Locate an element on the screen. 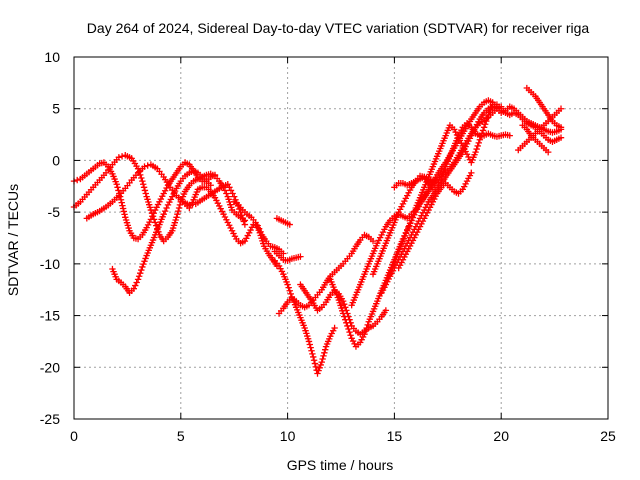  y-tick-label: -25 is located at coordinates (50, 419).